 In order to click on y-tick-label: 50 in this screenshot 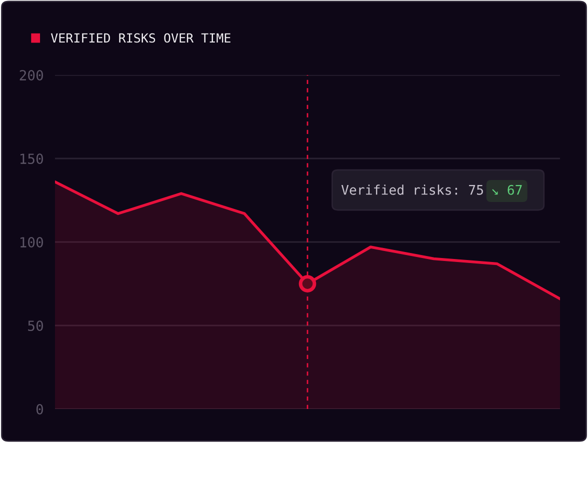, I will do `click(35, 326)`.